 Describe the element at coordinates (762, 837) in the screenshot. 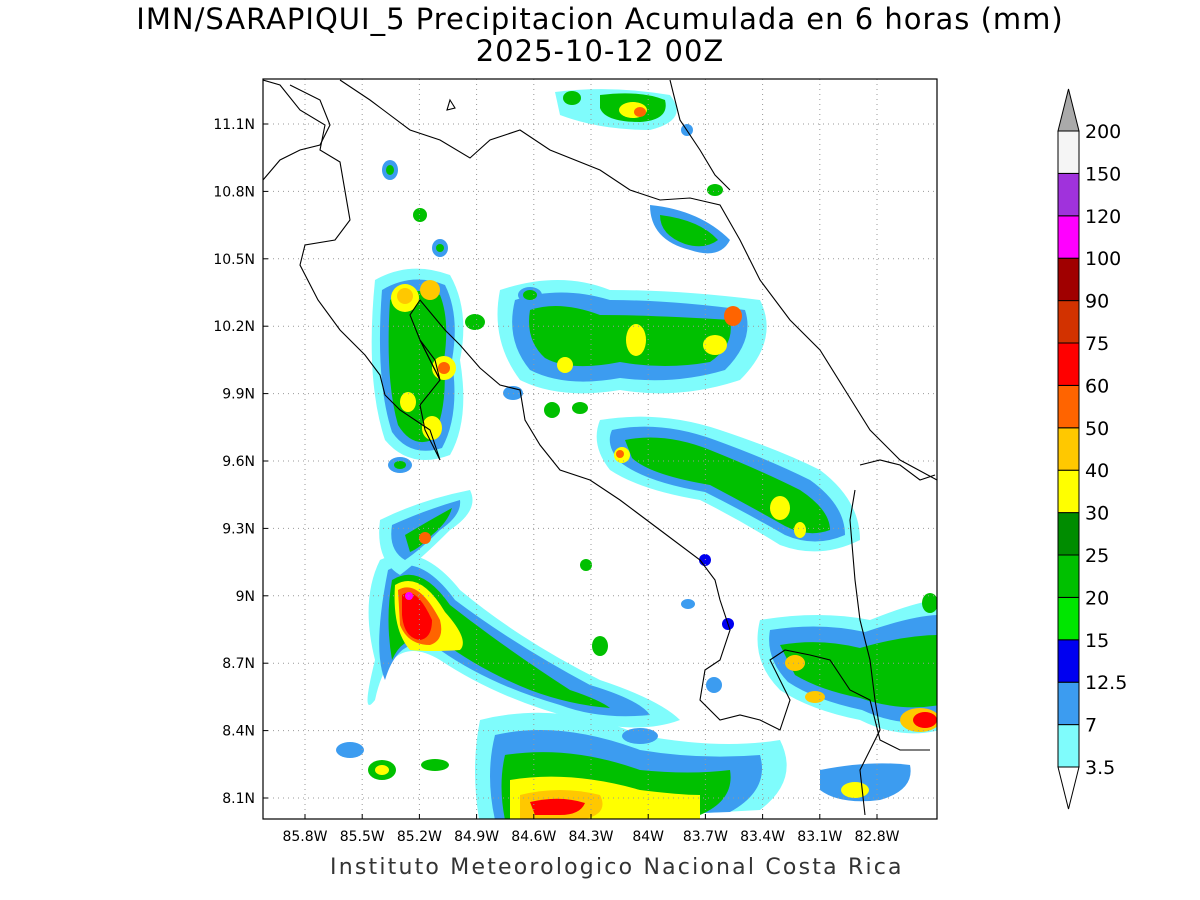

I see `lon-tick-label: 83.4W` at that location.